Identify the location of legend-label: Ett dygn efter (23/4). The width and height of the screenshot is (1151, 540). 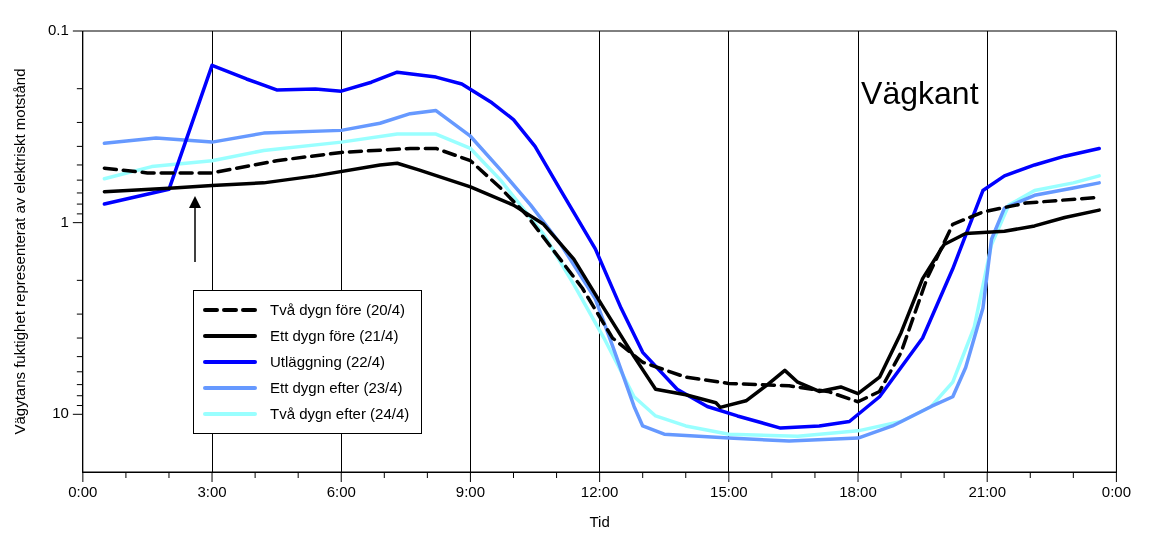
(336, 388).